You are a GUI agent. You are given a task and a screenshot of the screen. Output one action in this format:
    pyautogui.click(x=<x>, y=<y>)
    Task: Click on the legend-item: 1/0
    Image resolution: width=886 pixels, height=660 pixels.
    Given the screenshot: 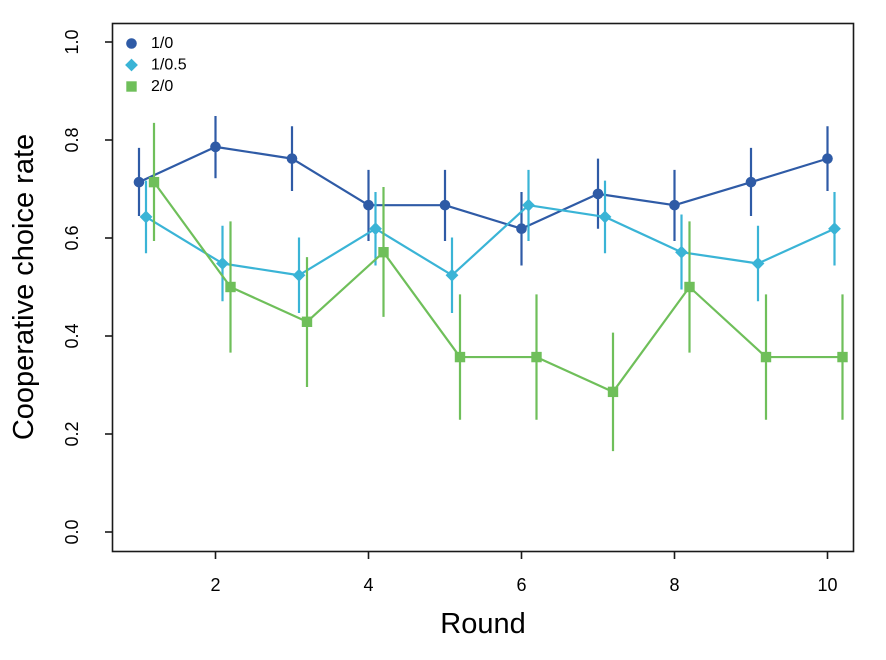 What is the action you would take?
    pyautogui.click(x=149, y=43)
    